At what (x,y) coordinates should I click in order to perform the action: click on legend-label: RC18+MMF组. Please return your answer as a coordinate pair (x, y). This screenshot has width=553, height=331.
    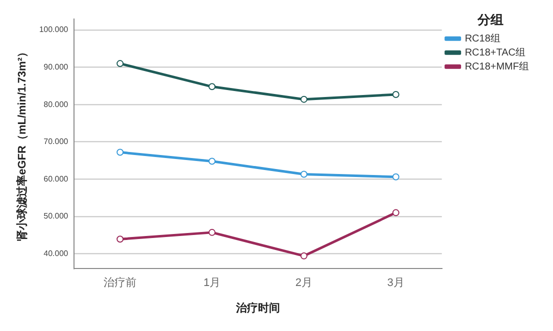
    Looking at the image, I should click on (497, 66).